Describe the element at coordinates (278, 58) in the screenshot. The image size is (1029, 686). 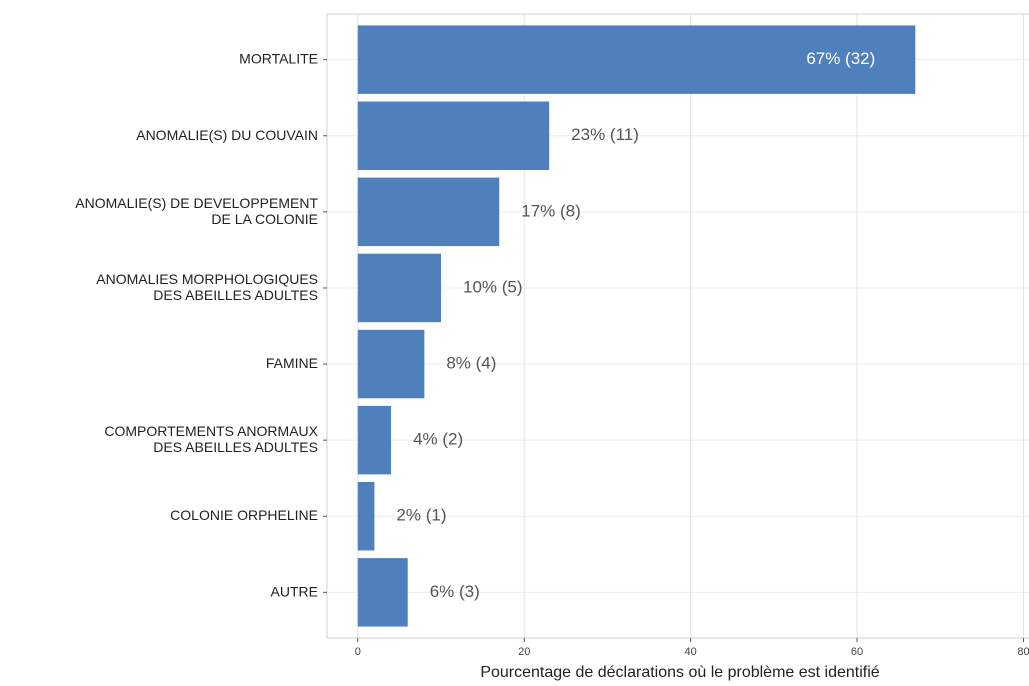
I see `y-tick-label: MORTALITE` at that location.